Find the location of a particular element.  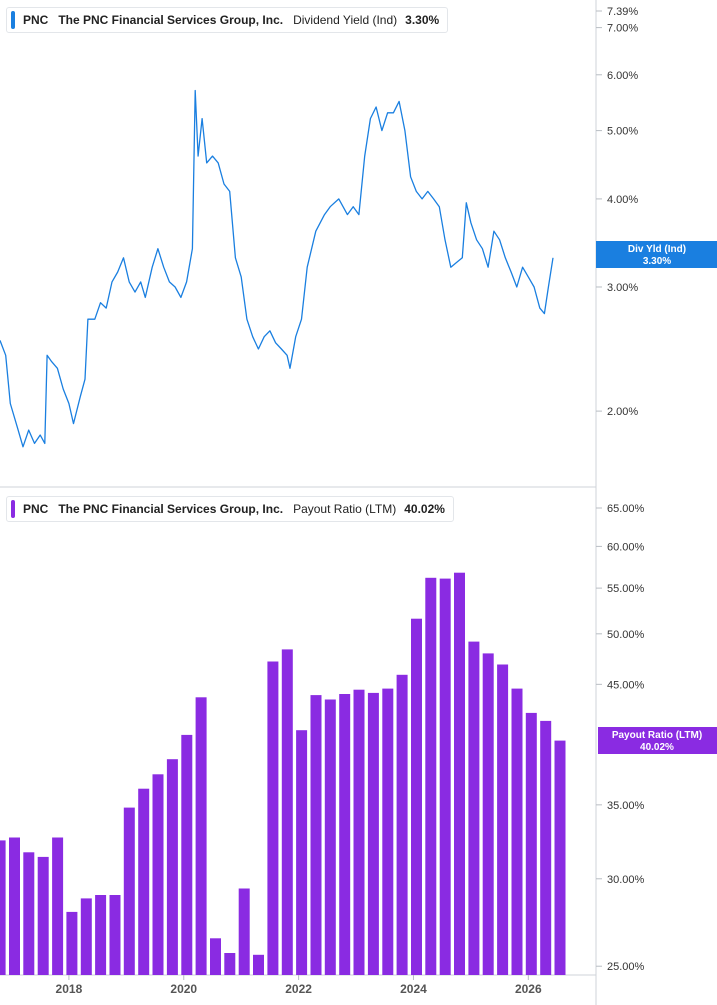

yield-y-tick-label: 5.00% is located at coordinates (622, 132).